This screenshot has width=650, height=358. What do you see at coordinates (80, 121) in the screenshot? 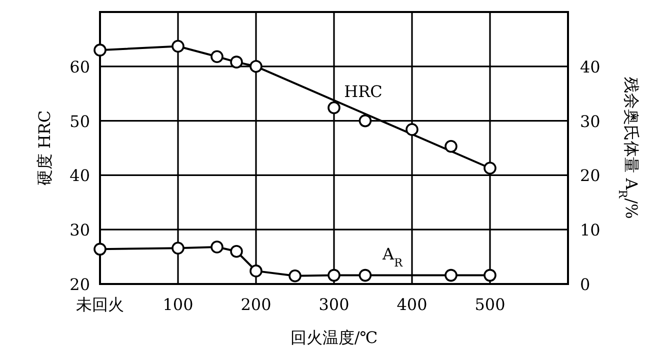
I see `y-tick-label: 50` at bounding box center [80, 121].